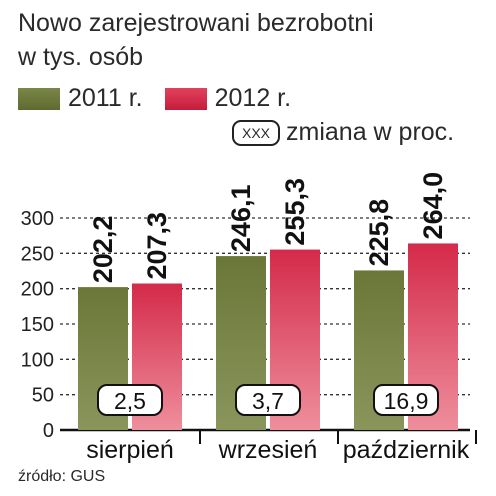  I want to click on x-category-label: październik, so click(406, 450).